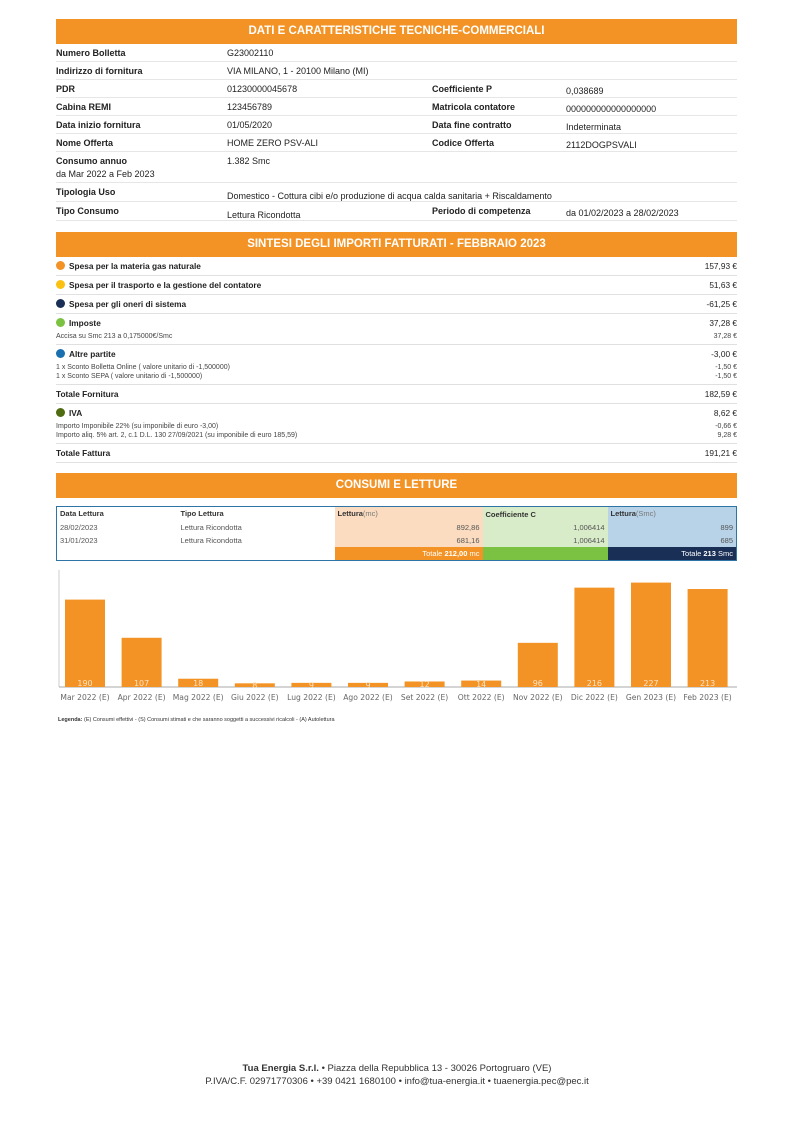 The image size is (794, 1123). I want to click on data-label: 107, so click(141, 683).